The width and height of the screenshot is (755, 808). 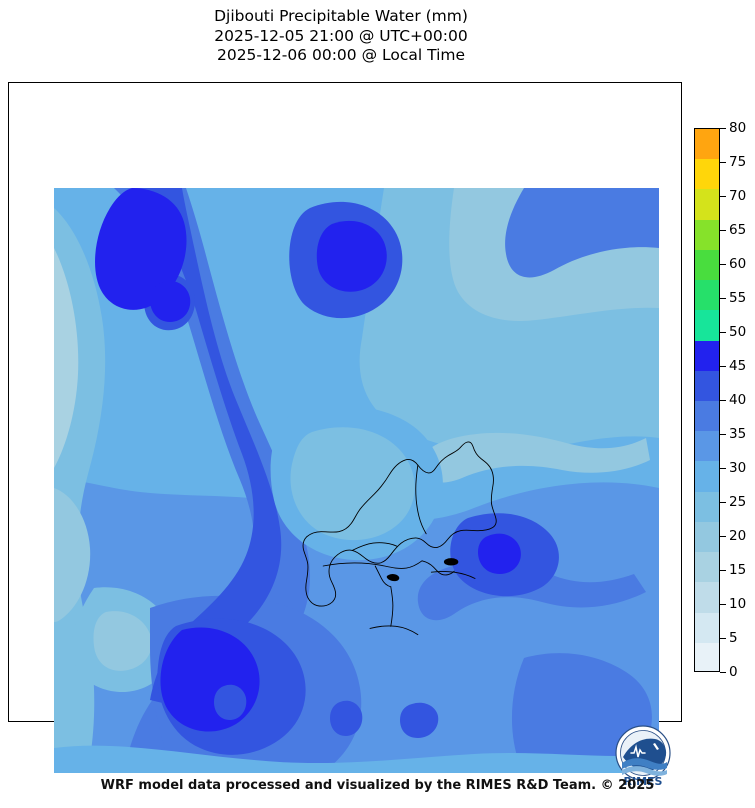 What do you see at coordinates (738, 468) in the screenshot?
I see `colorbar-tick-label: 30` at bounding box center [738, 468].